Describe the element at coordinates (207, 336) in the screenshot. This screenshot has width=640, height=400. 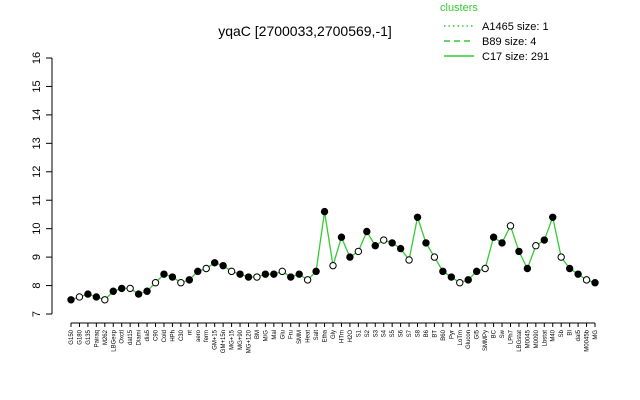
I see `x-tick-label: ferm` at that location.